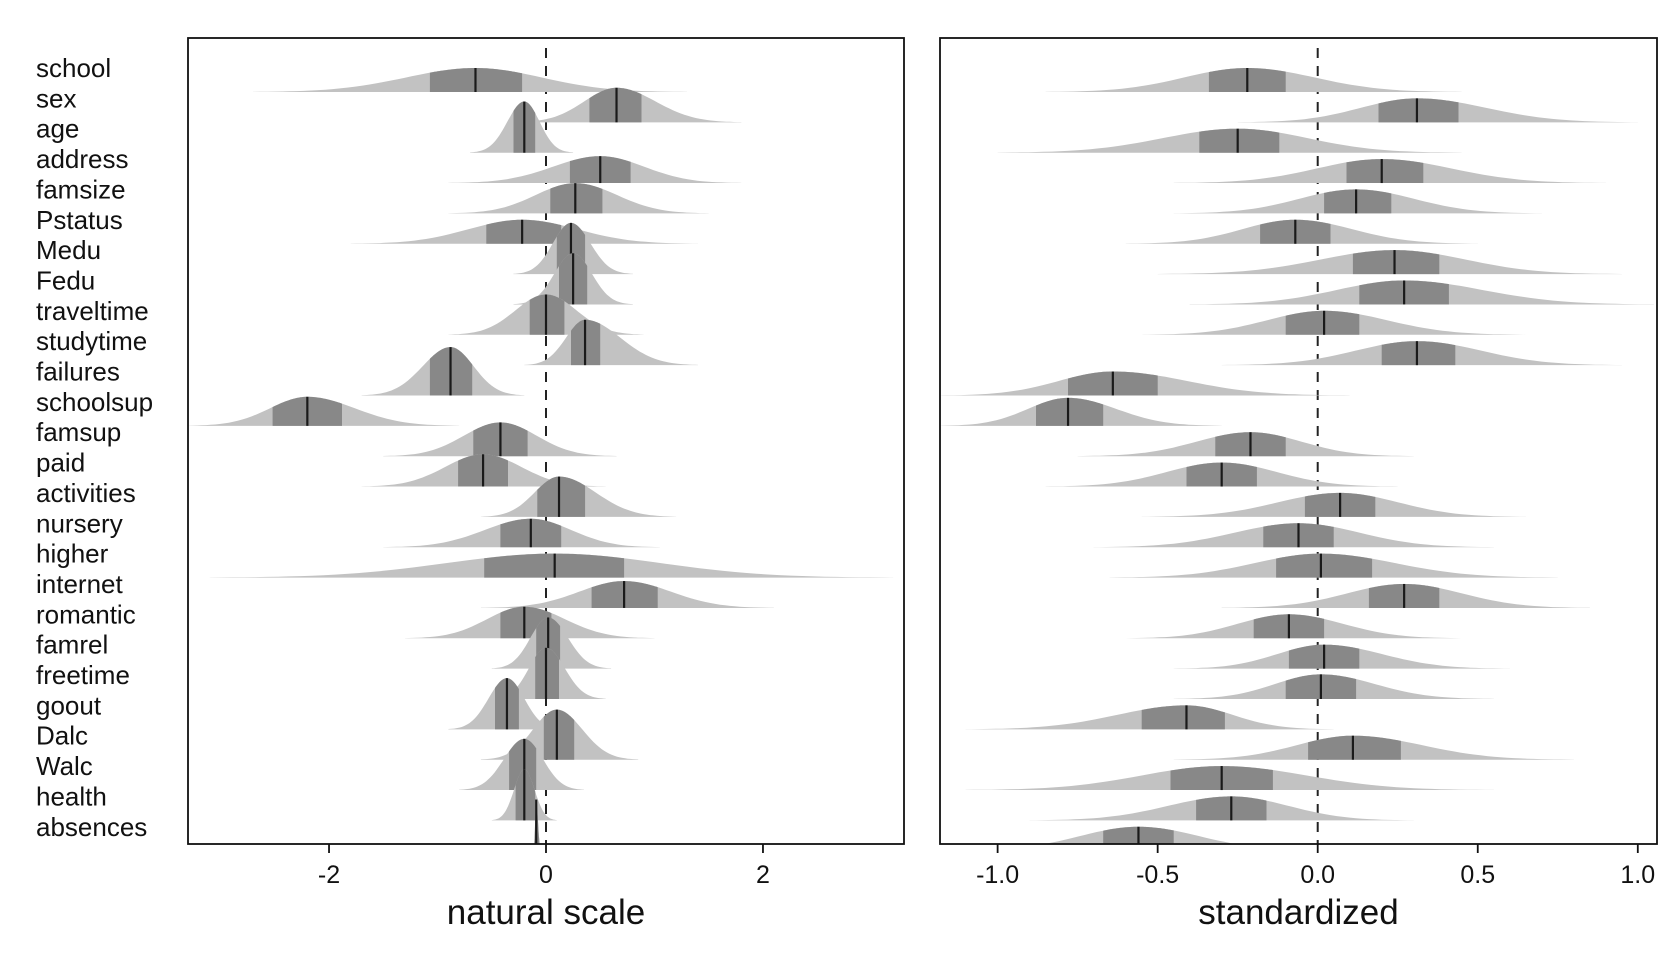  What do you see at coordinates (561, 496) in the screenshot?
I see `density-inner-activities` at bounding box center [561, 496].